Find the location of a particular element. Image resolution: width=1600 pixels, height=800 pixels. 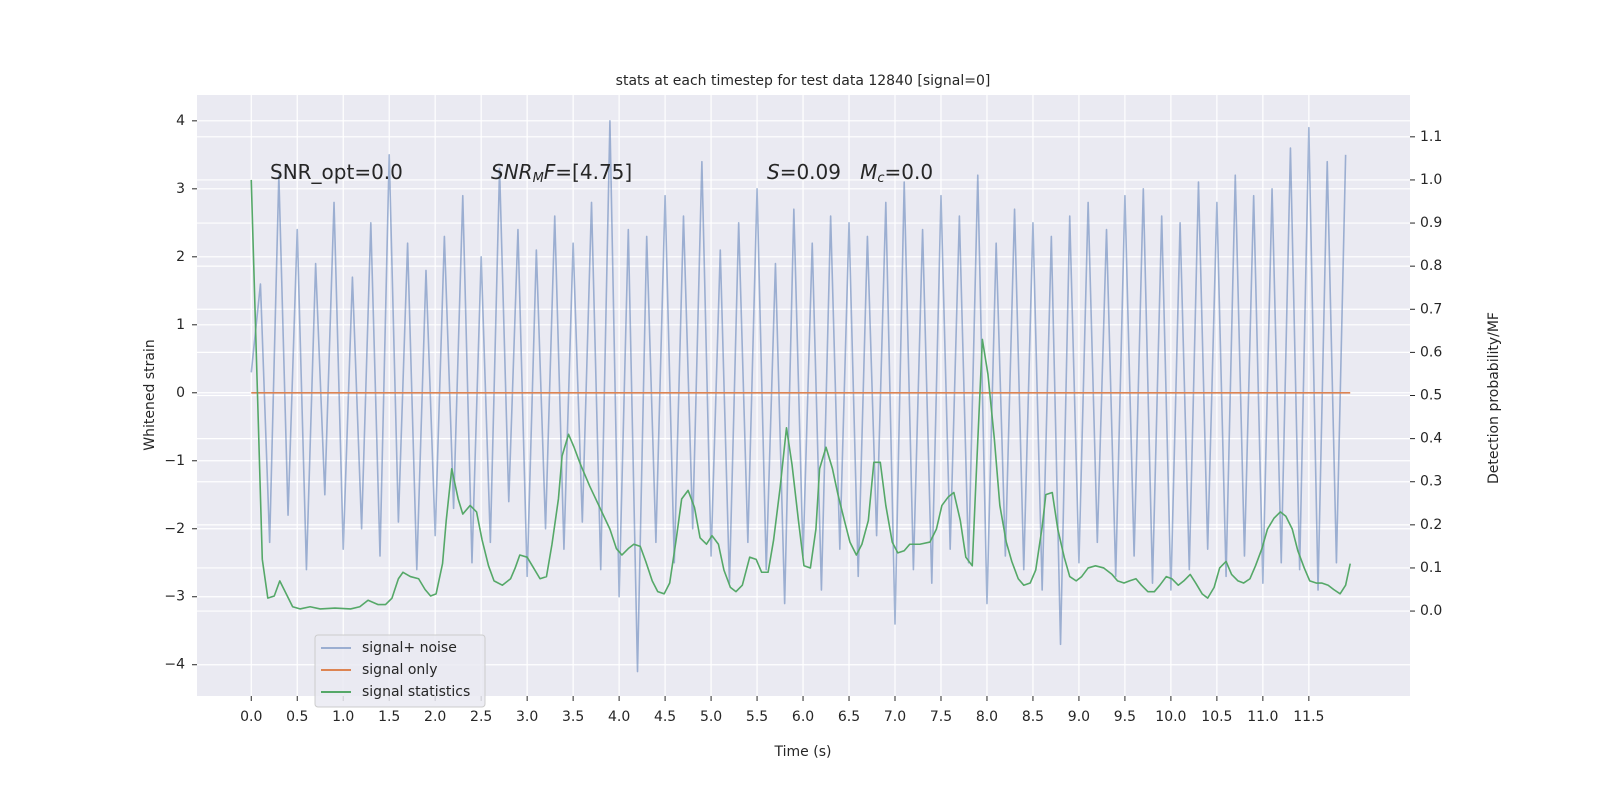

y-tick-label: 4 is located at coordinates (180, 121).